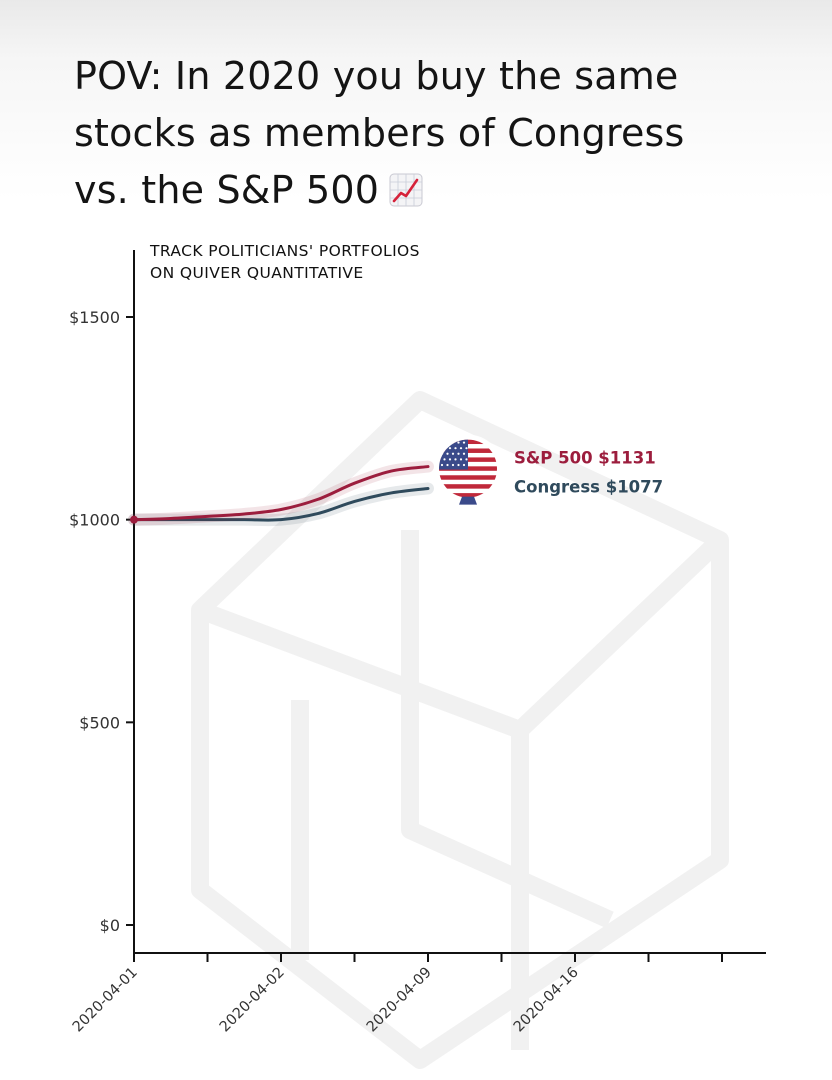 The image size is (832, 1080). What do you see at coordinates (284, 251) in the screenshot?
I see `banner-line-1: TRACK POLITICIANS' PORTFOLIOS` at bounding box center [284, 251].